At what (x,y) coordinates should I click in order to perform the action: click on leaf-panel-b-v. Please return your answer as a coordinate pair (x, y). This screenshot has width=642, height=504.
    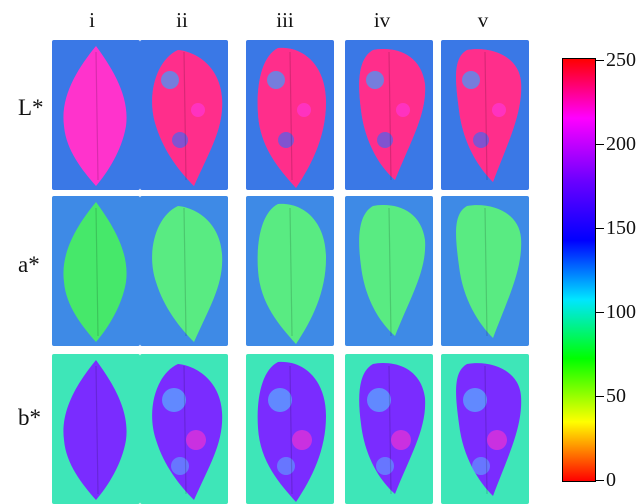
    Looking at the image, I should click on (485, 429).